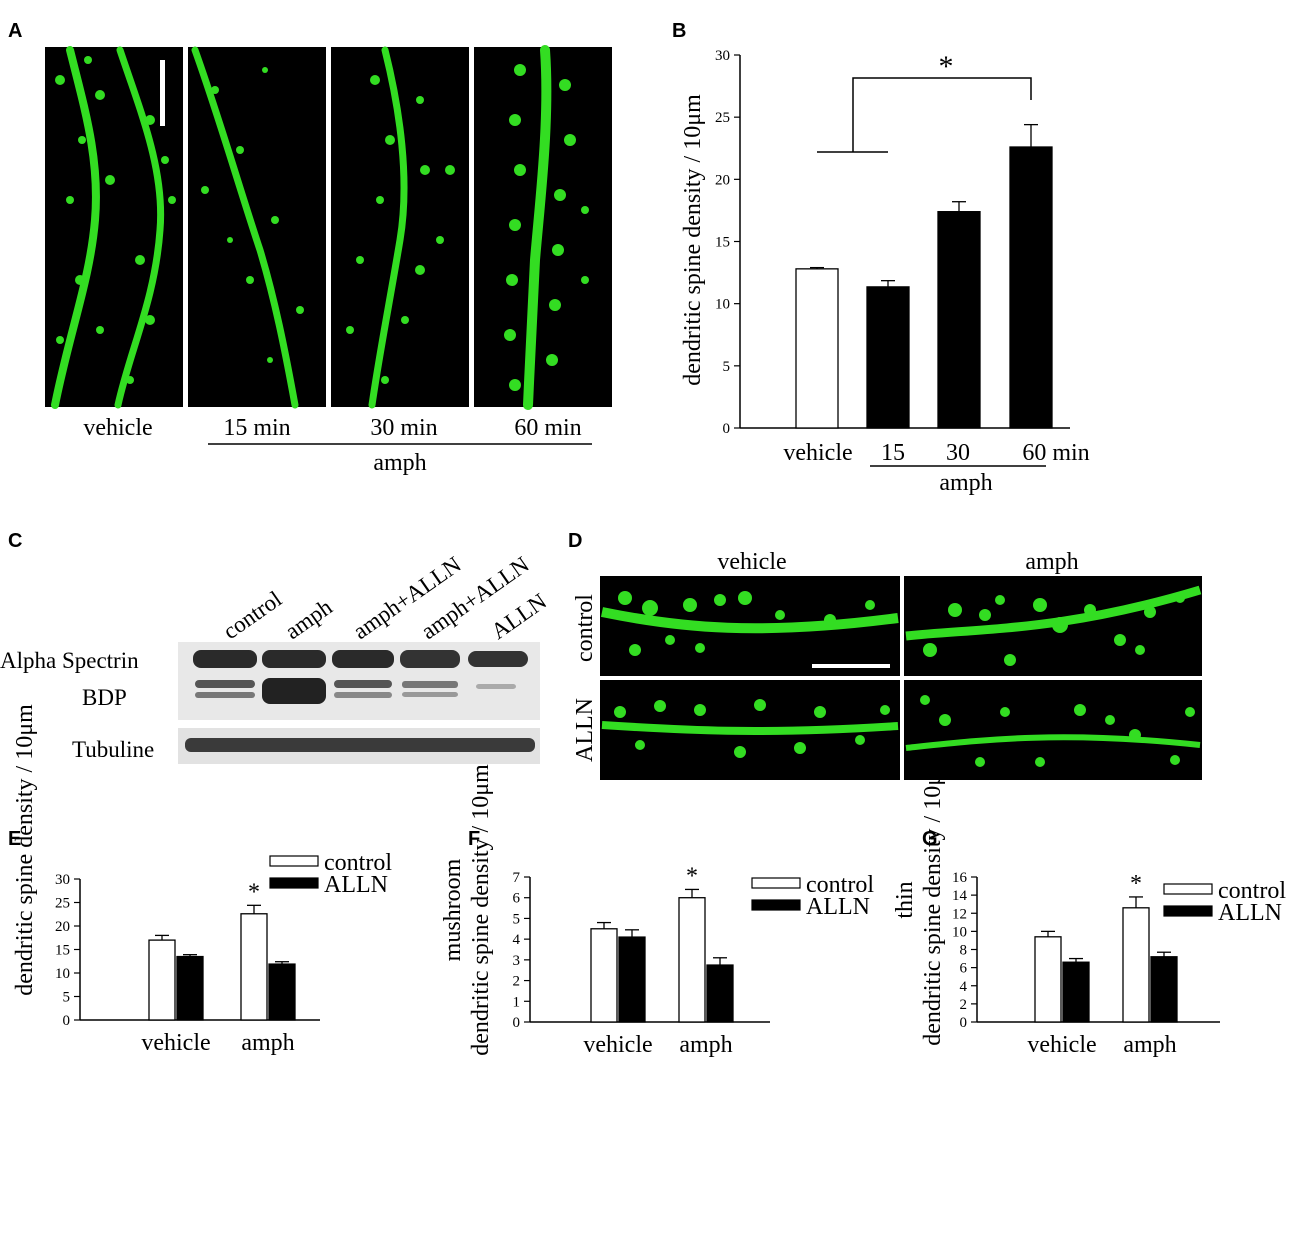  What do you see at coordinates (679, 31) in the screenshot?
I see `panel-letter-b: B` at bounding box center [679, 31].